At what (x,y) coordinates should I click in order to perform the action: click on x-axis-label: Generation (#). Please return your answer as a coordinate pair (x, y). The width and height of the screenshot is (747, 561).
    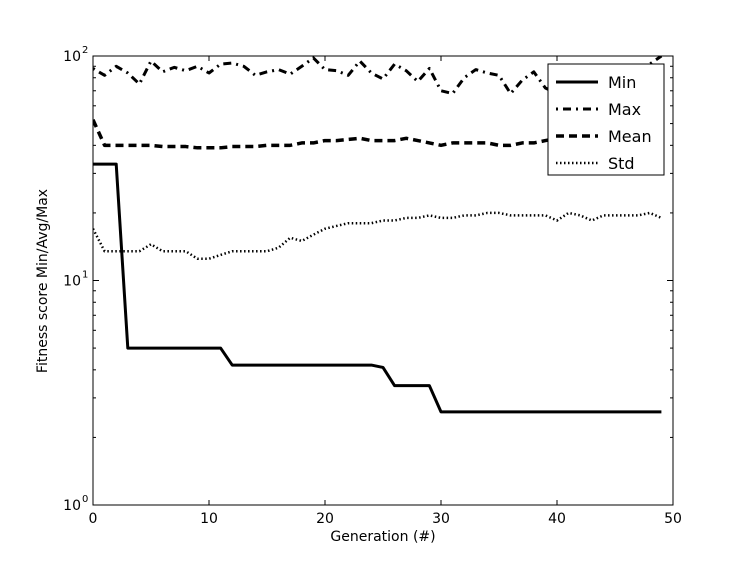
    Looking at the image, I should click on (382, 537).